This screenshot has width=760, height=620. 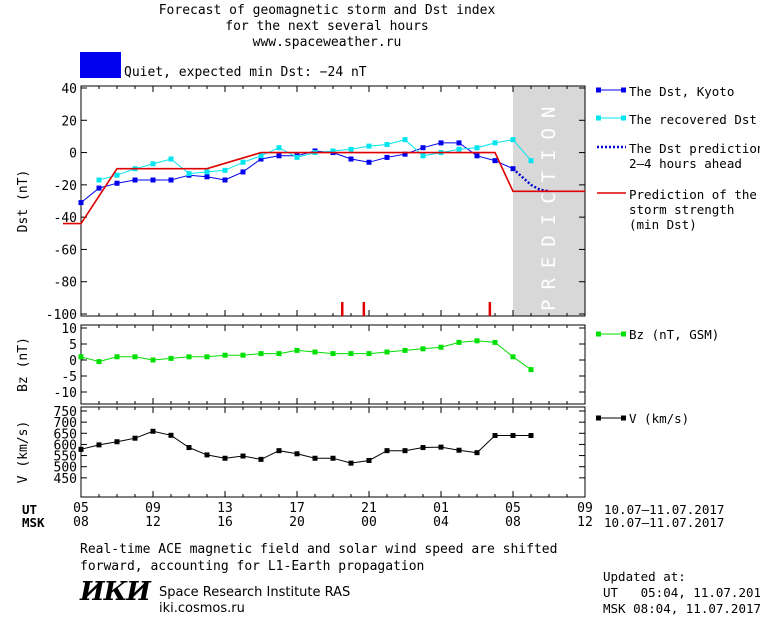 I want to click on date-range-ut: 10.07–11.07.2017, so click(x=664, y=509).